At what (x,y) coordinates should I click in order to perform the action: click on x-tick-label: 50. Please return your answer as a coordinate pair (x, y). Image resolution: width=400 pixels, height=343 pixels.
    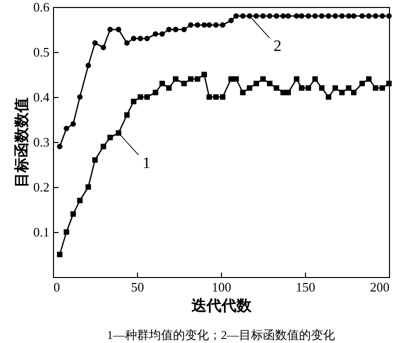
    Looking at the image, I should click on (137, 287).